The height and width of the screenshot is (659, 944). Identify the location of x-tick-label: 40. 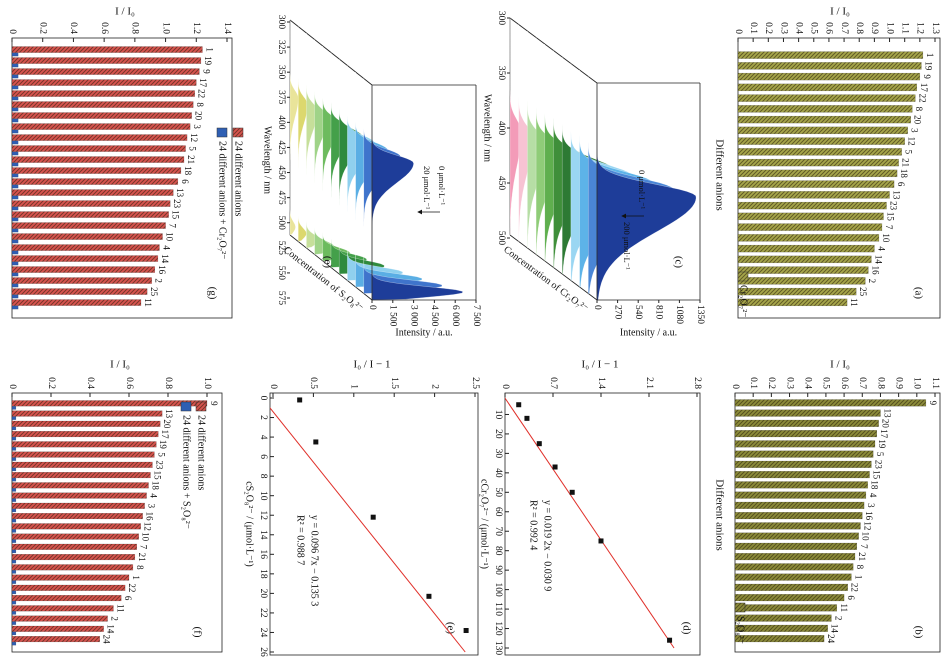
(498, 473).